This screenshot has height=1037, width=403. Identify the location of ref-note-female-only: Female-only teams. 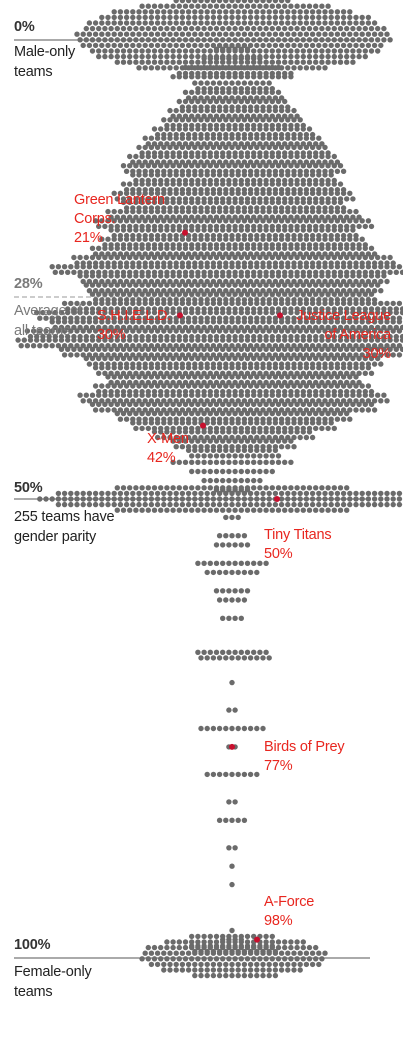
(53, 982).